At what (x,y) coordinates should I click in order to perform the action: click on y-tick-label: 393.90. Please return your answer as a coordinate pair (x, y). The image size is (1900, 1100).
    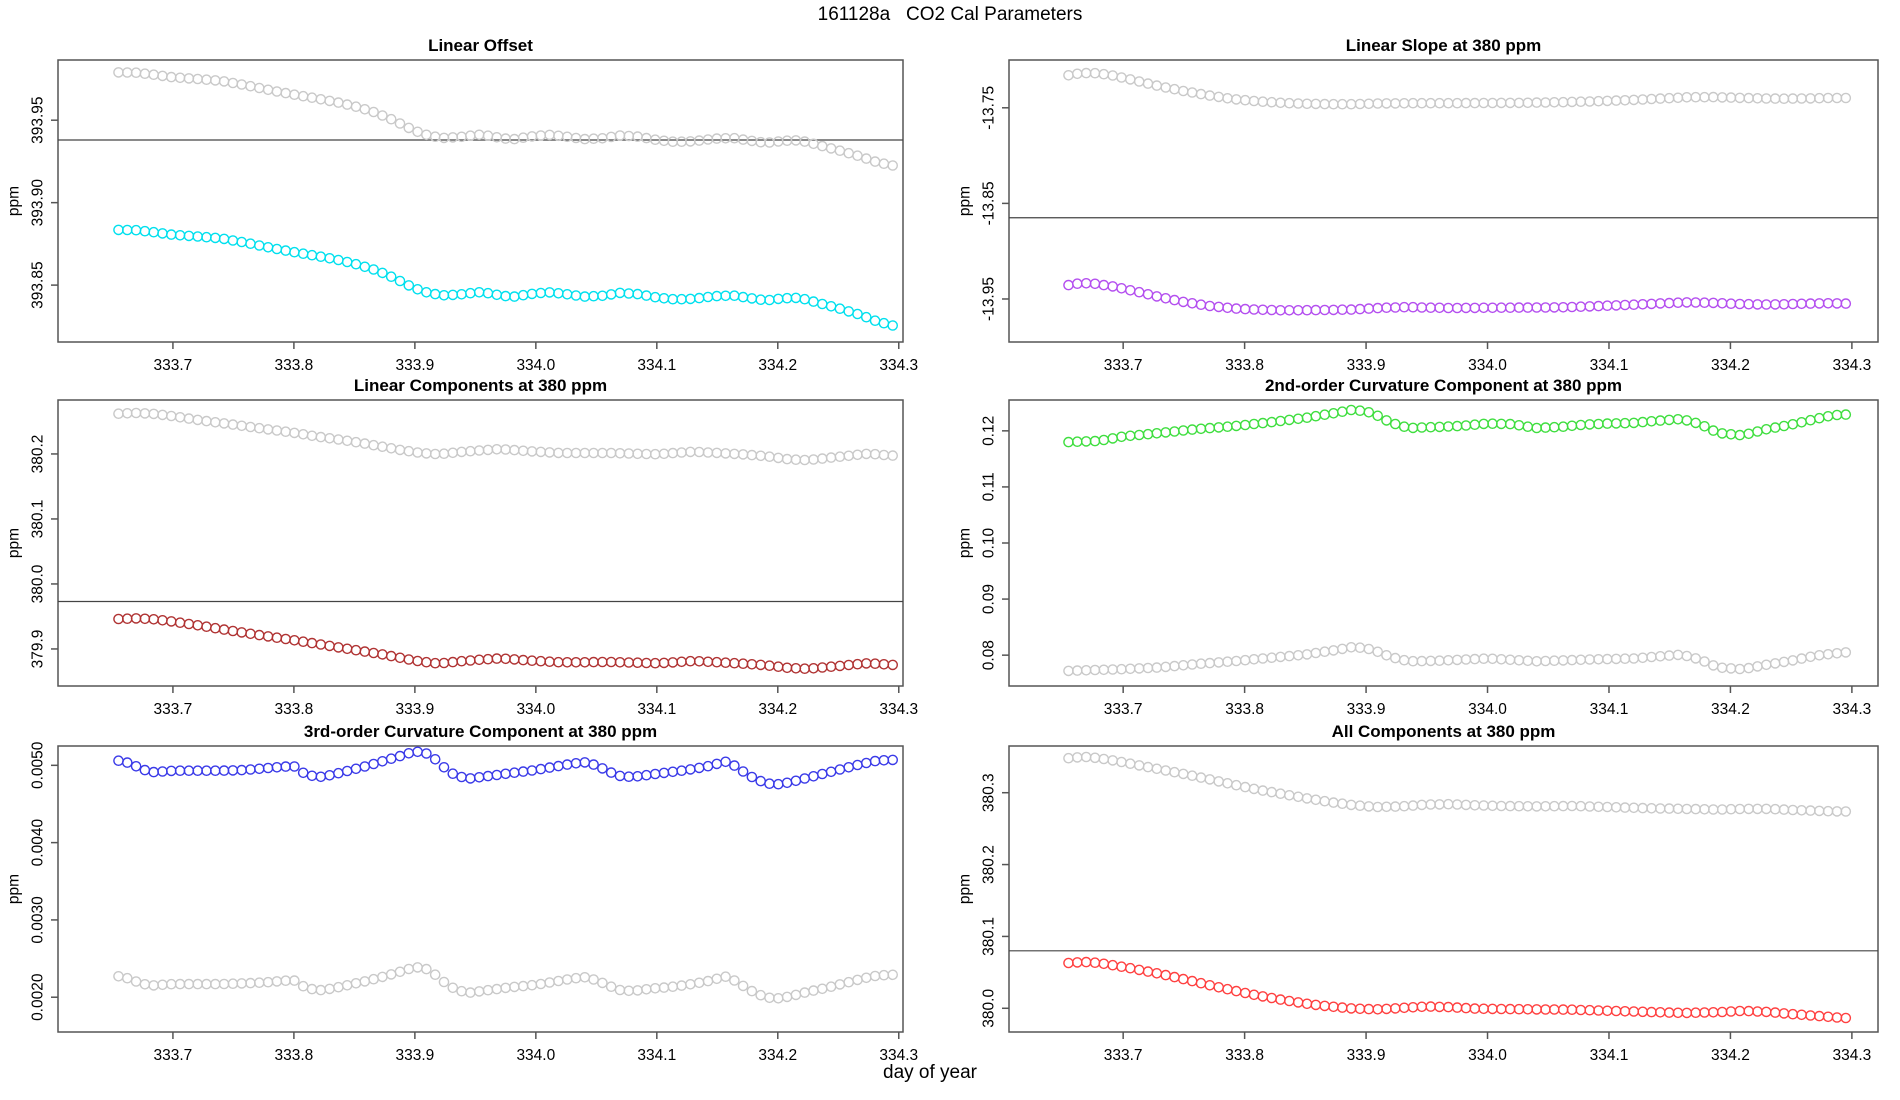
    Looking at the image, I should click on (38, 203).